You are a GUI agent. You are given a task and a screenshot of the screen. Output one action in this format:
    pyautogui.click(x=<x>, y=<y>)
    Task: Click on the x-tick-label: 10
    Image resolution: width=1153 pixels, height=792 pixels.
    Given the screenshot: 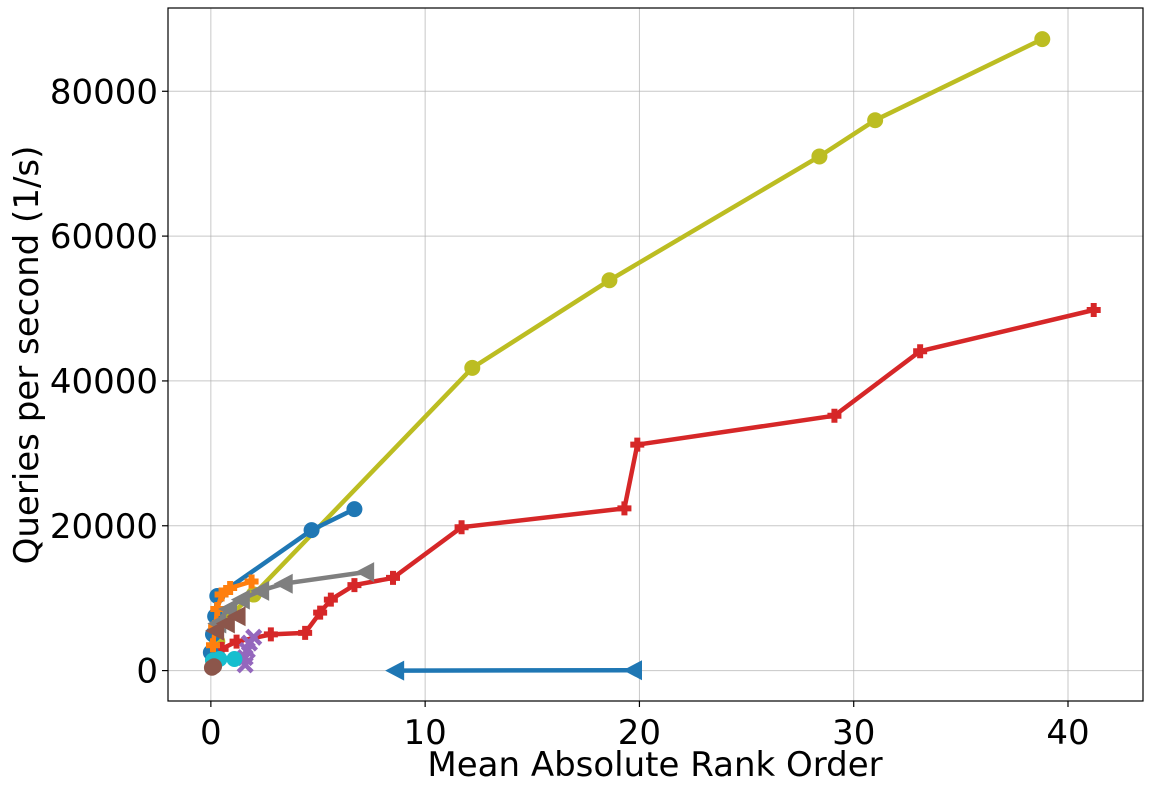 What is the action you would take?
    pyautogui.click(x=425, y=733)
    